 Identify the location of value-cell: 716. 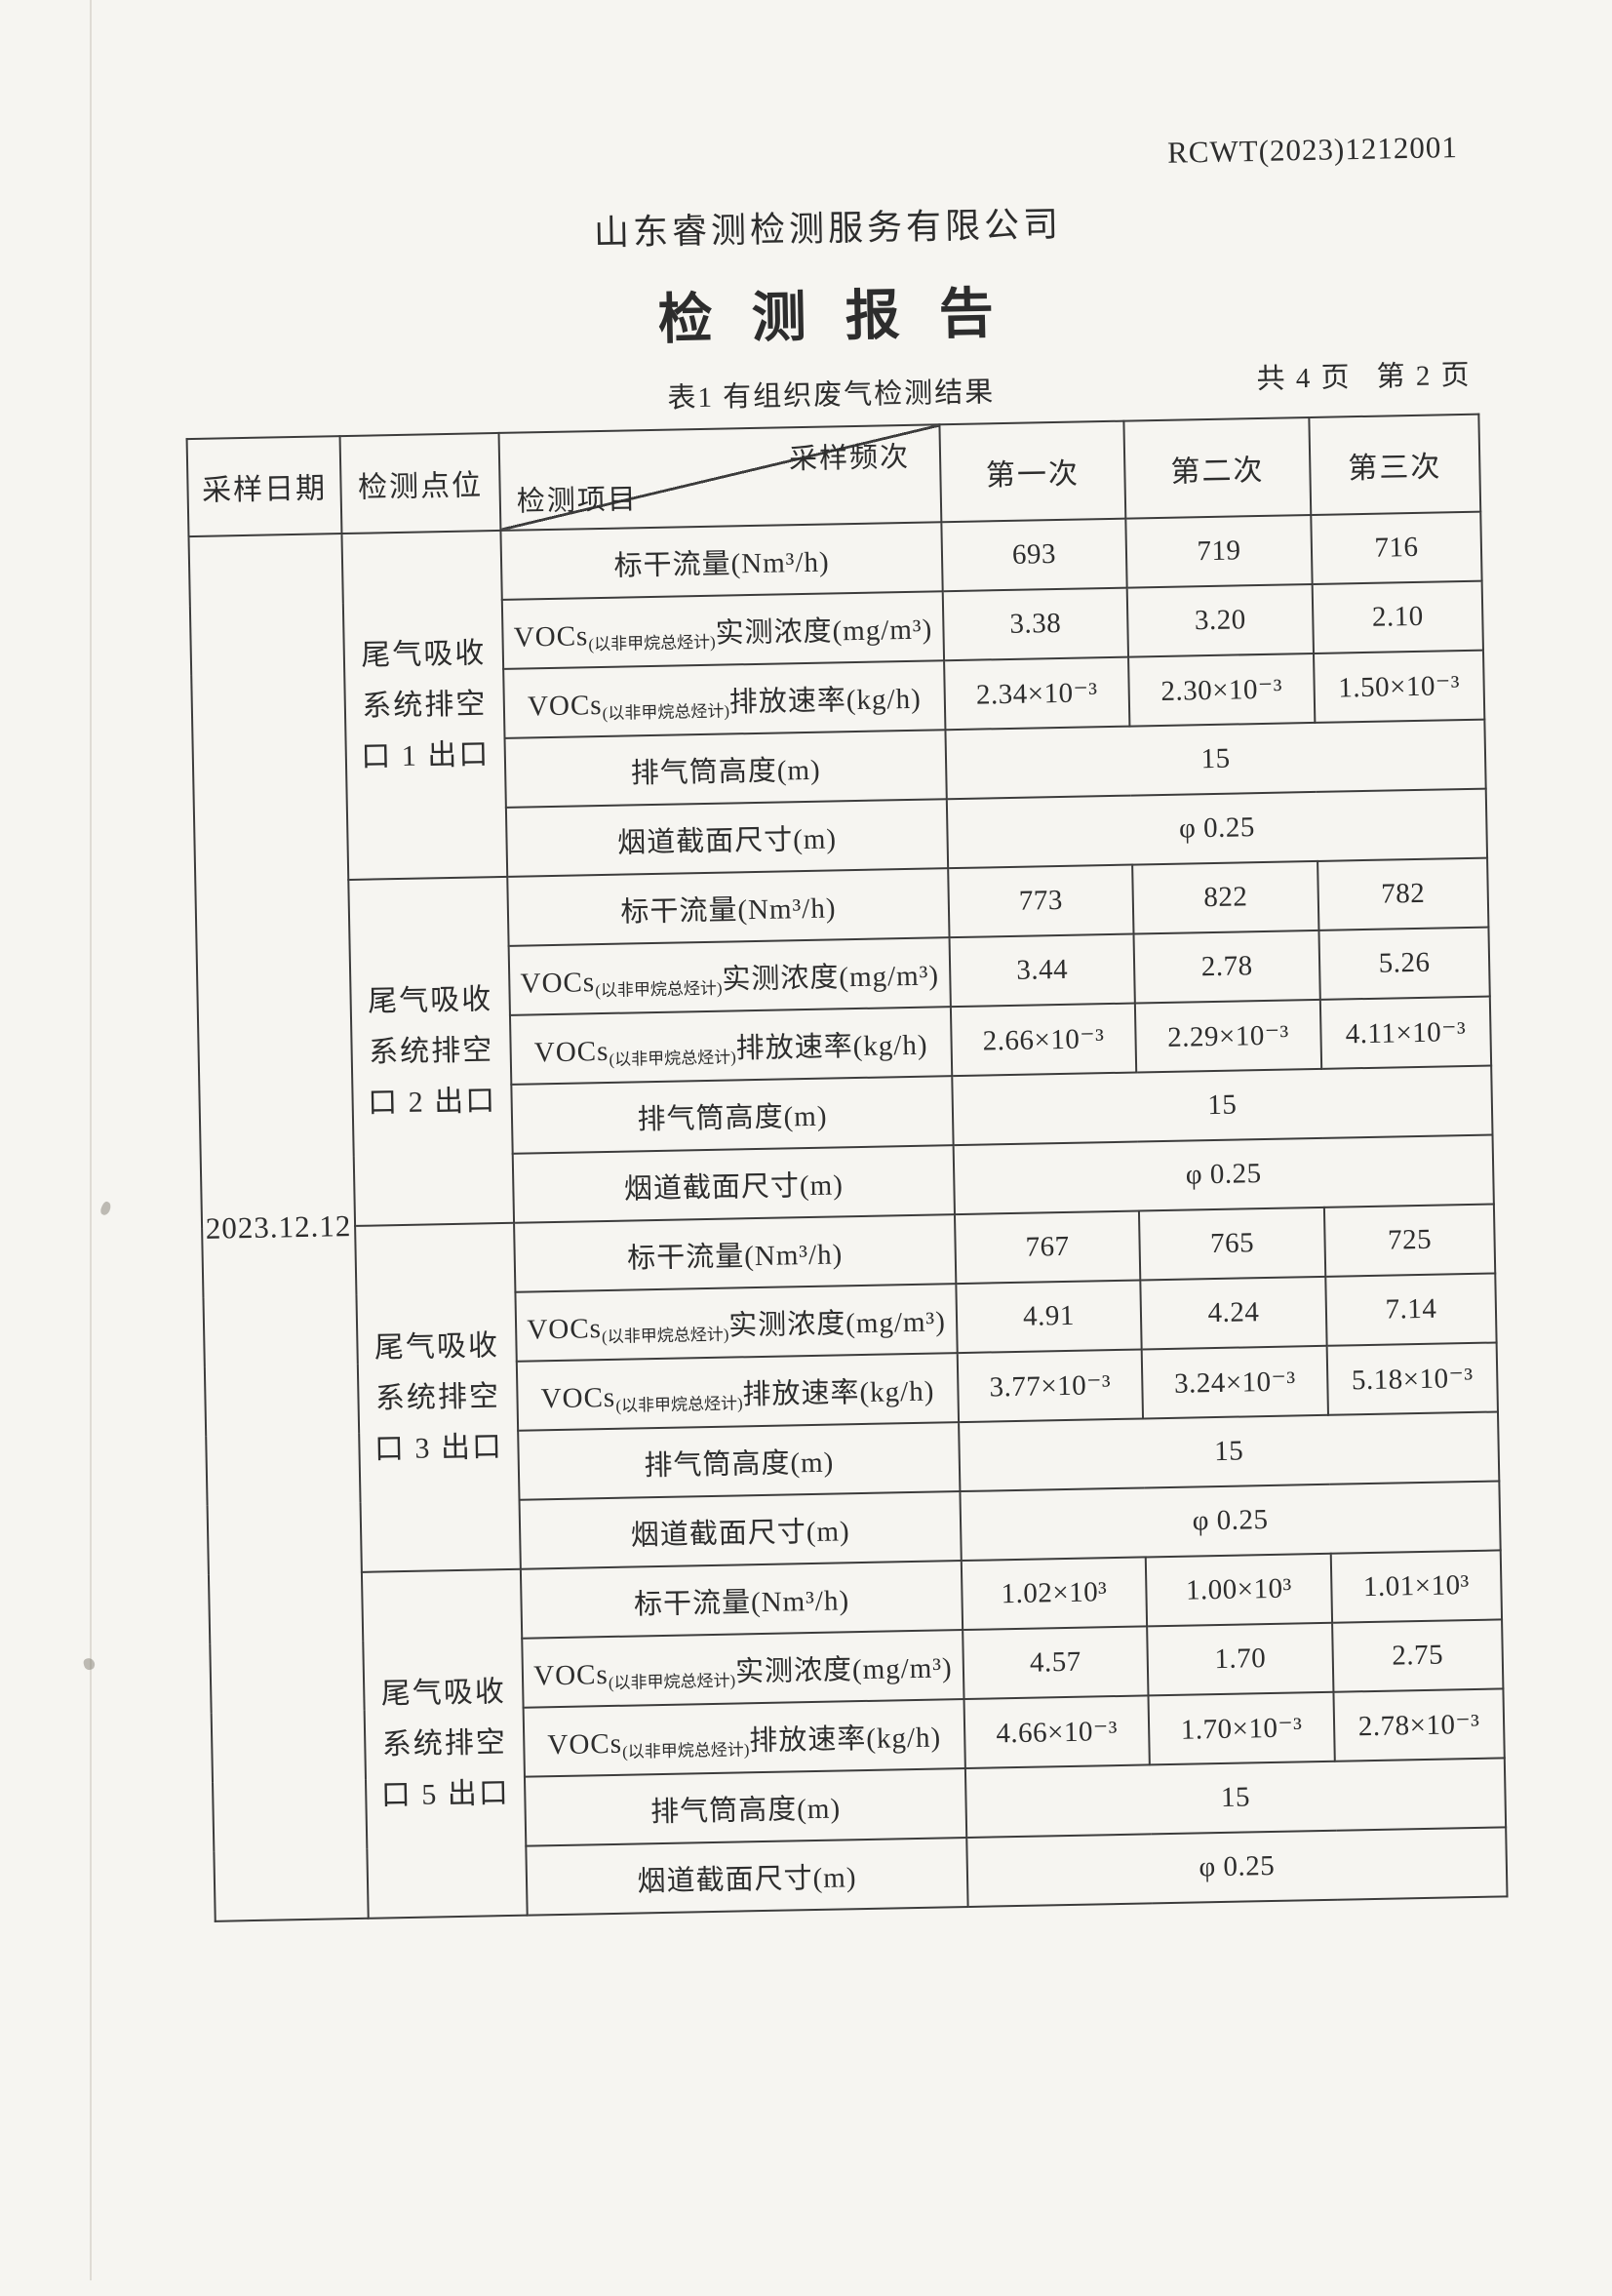
(1396, 547).